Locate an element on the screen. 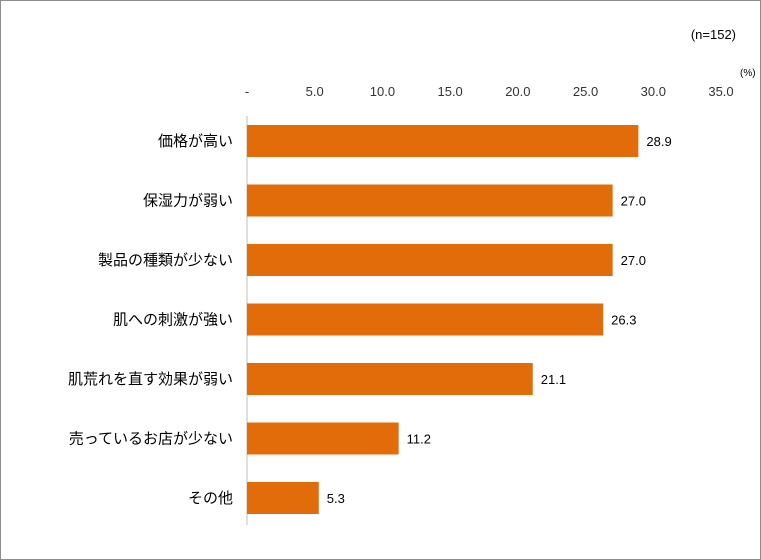 The height and width of the screenshot is (560, 761). category-label: その他 is located at coordinates (210, 498).